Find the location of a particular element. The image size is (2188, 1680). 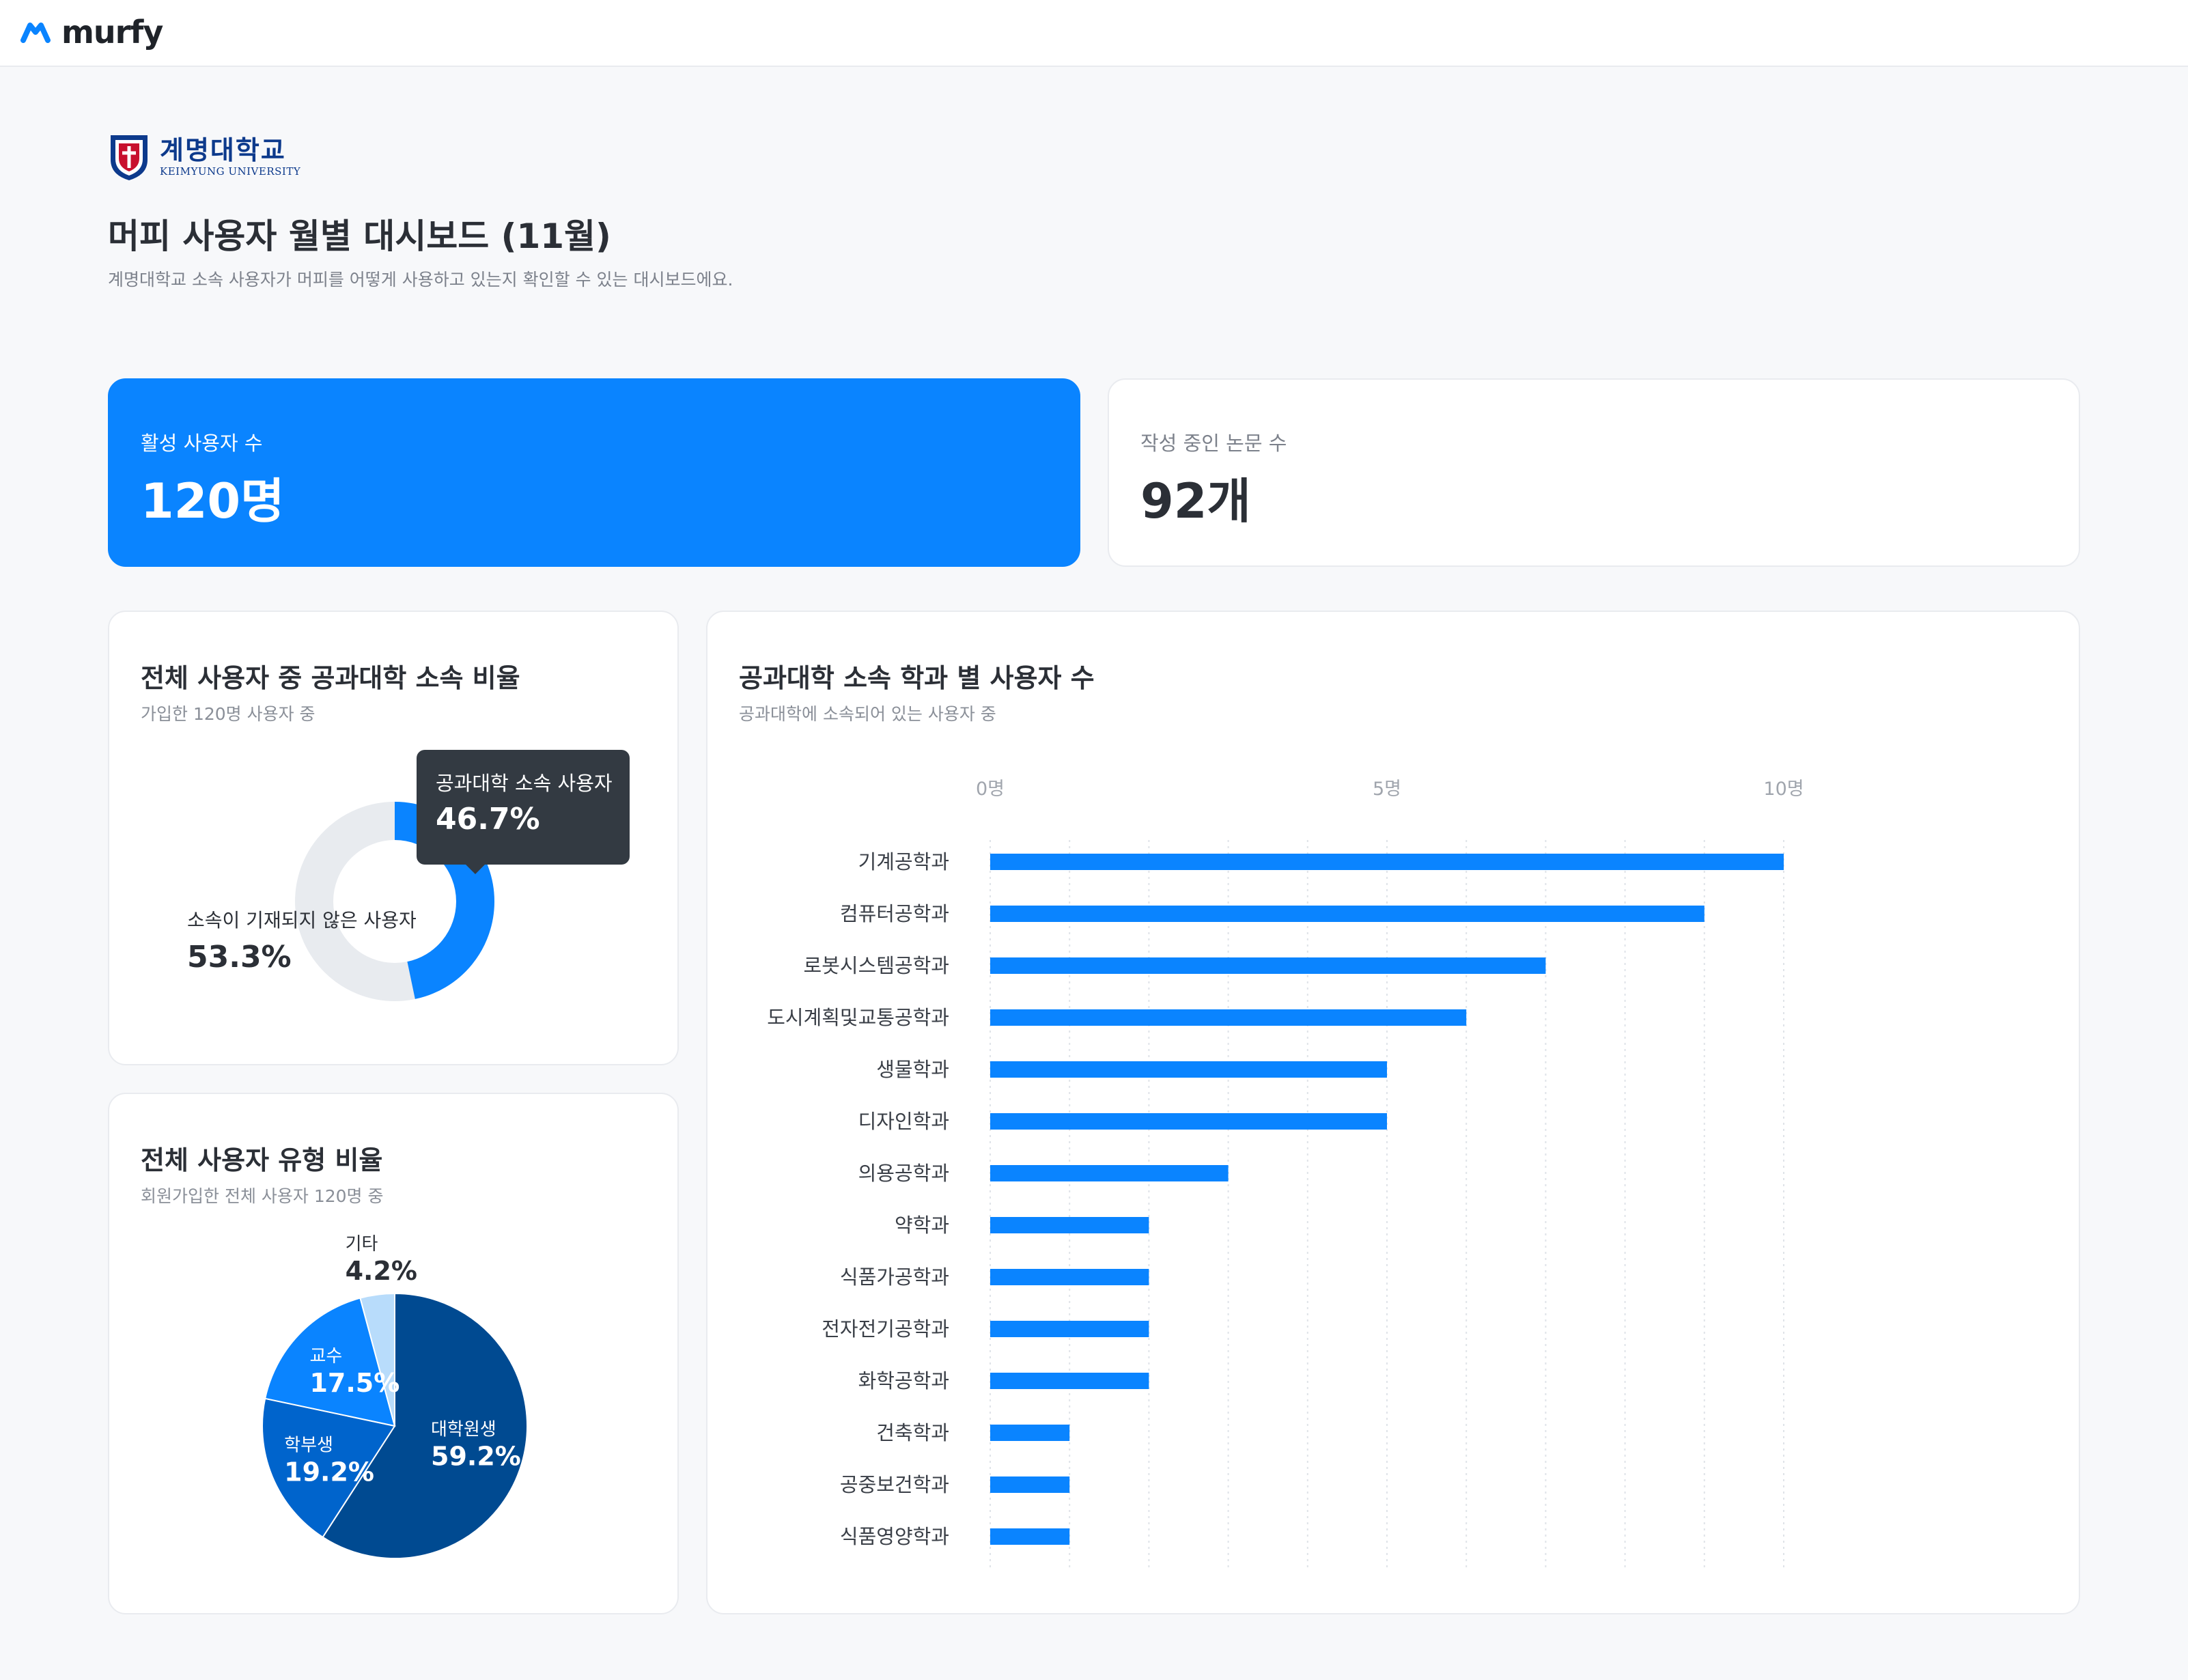

pie-label-other: 기타 is located at coordinates (362, 1244).